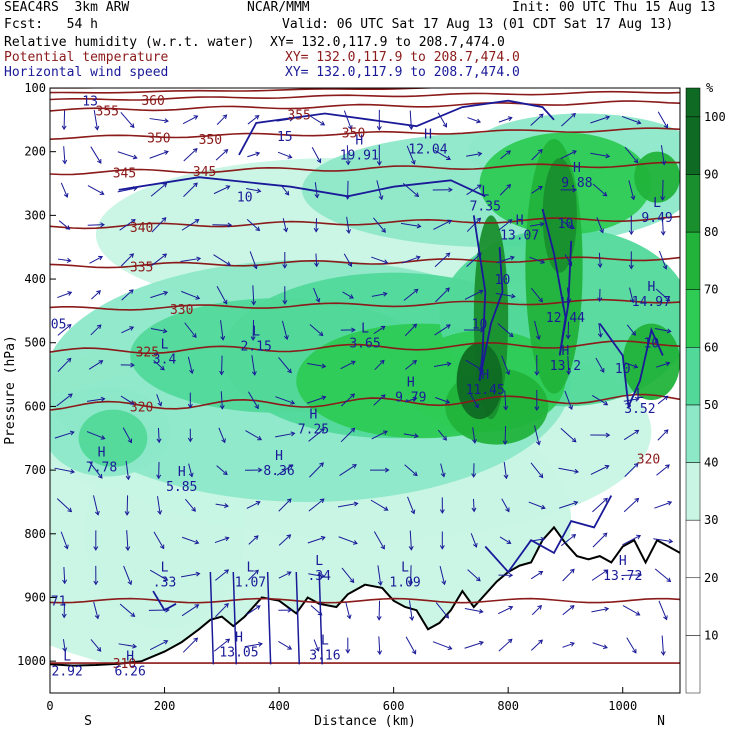  Describe the element at coordinates (508, 706) in the screenshot. I see `x-tick-label: 800` at that location.